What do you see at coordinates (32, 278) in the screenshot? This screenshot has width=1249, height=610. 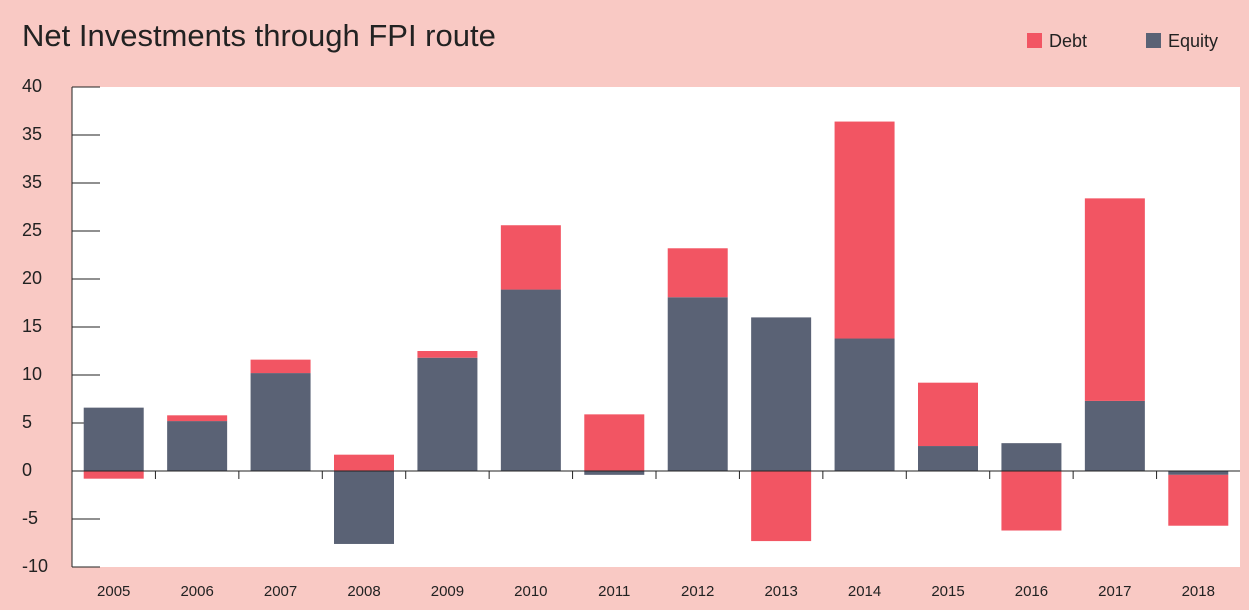 I see `y-tick-label: 20` at bounding box center [32, 278].